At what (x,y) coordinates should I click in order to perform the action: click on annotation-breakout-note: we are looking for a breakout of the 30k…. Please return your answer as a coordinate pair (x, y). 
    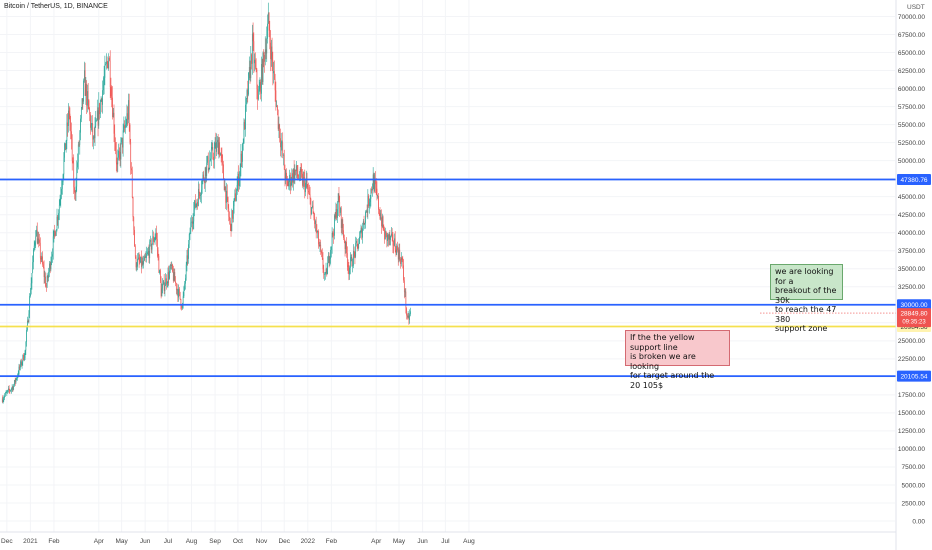
    Looking at the image, I should click on (806, 298).